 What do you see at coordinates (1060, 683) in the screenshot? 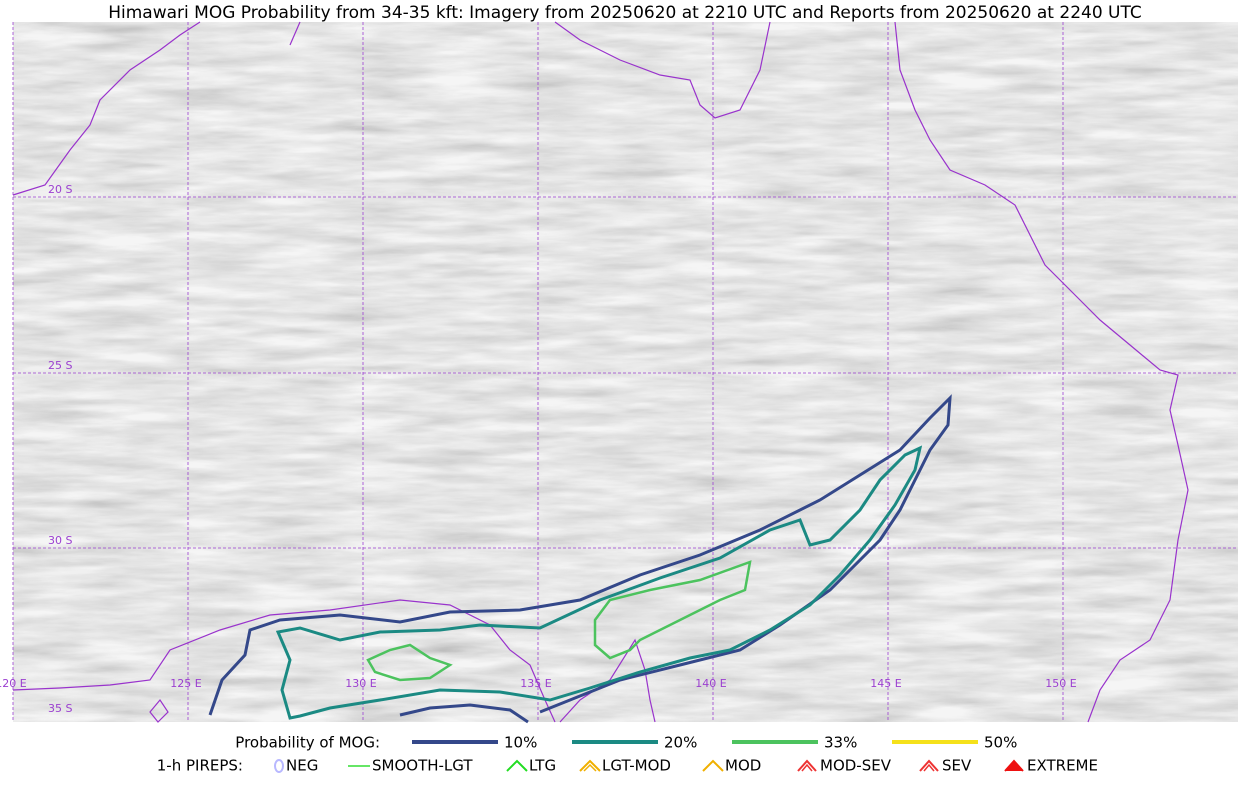
I see `lon-label: 150 E` at bounding box center [1060, 683].